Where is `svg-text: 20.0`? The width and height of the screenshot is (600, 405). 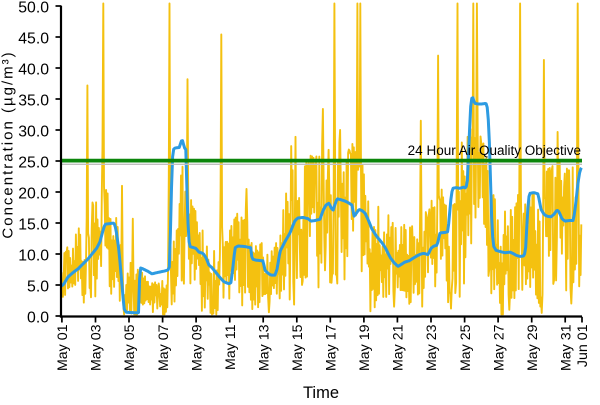 svg-text: 20.0 is located at coordinates (33, 194).